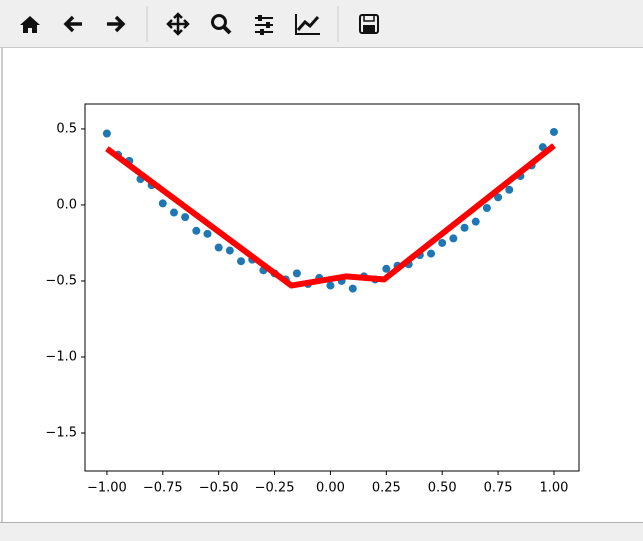 This screenshot has height=541, width=643. I want to click on save-button, so click(369, 24).